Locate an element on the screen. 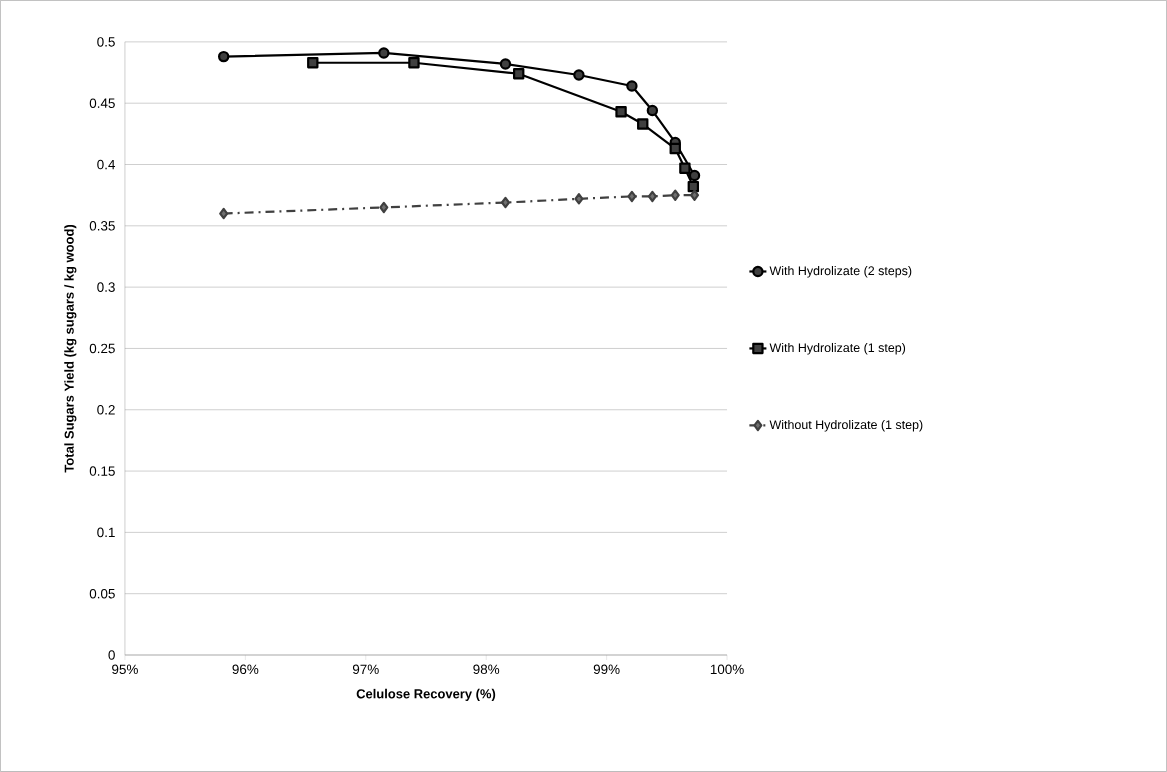 The image size is (1167, 772). legend-label: Without Hydrolizate (1 step) is located at coordinates (846, 425).